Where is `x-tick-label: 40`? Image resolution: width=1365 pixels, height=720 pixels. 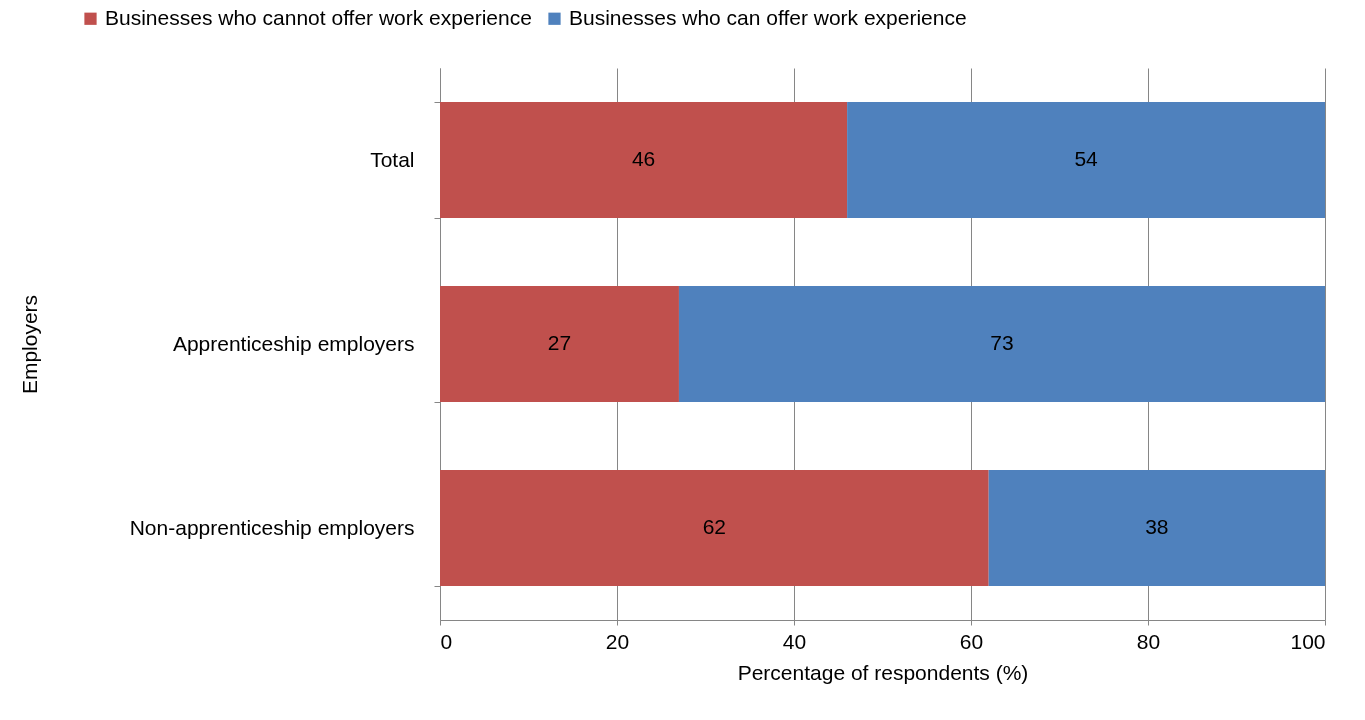
x-tick-label: 40 is located at coordinates (794, 641).